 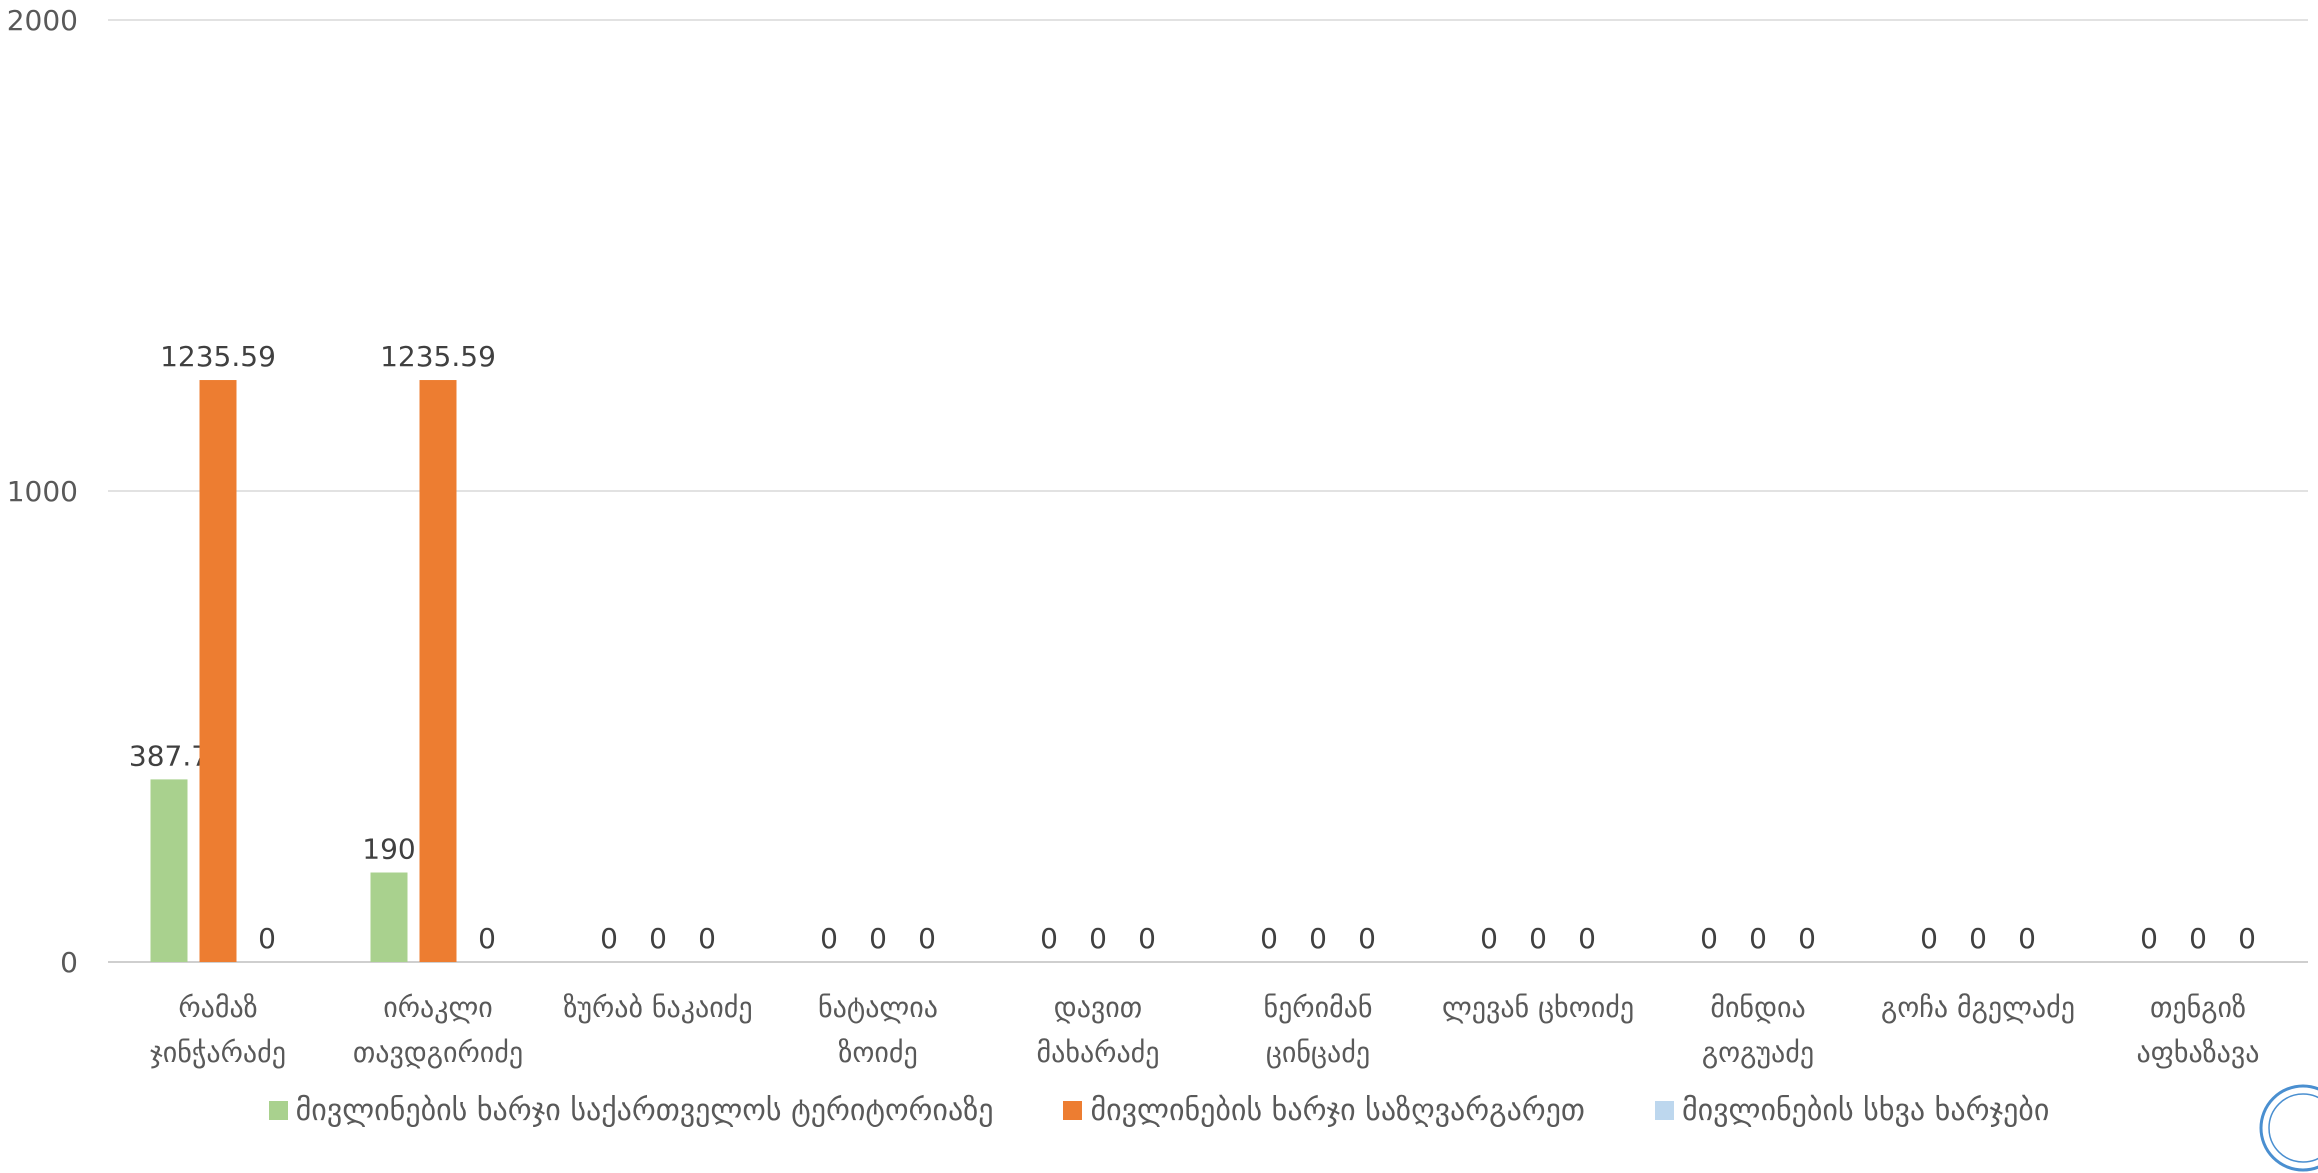 I want to click on x-tick-label: ნერიმან, so click(x=1317, y=1007).